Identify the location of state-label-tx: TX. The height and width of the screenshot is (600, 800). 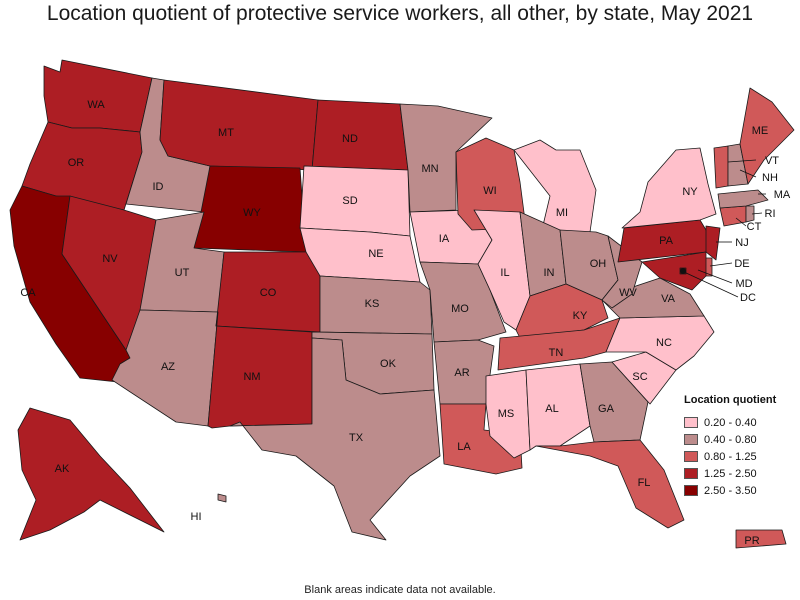
(356, 438).